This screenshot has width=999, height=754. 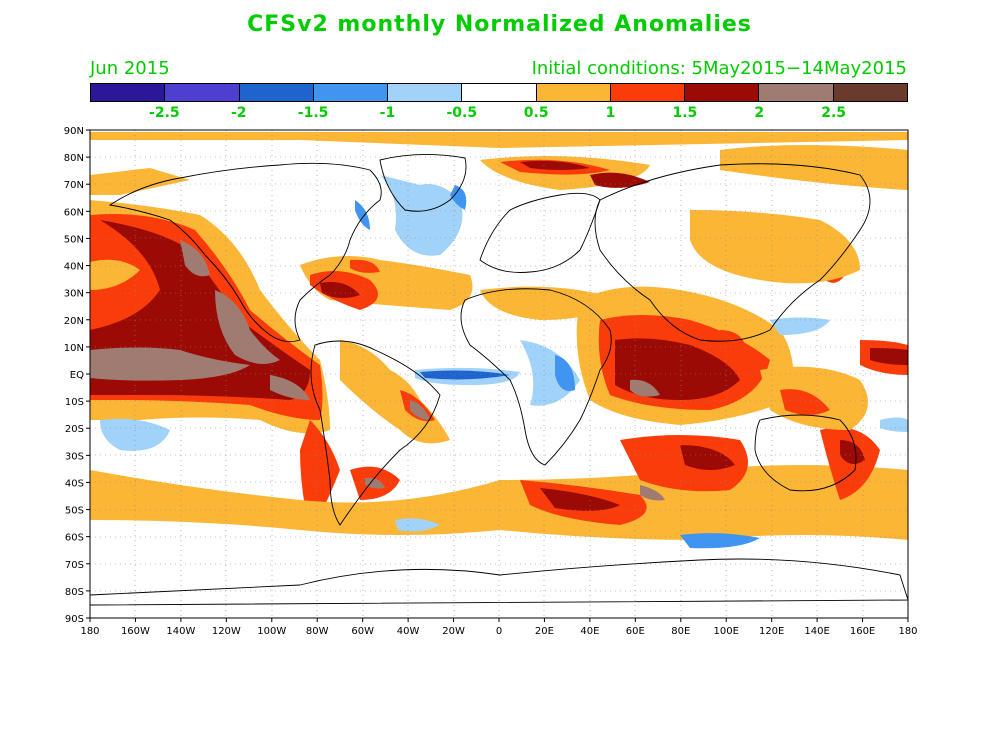 What do you see at coordinates (536, 377) in the screenshot?
I see `africa-outline` at bounding box center [536, 377].